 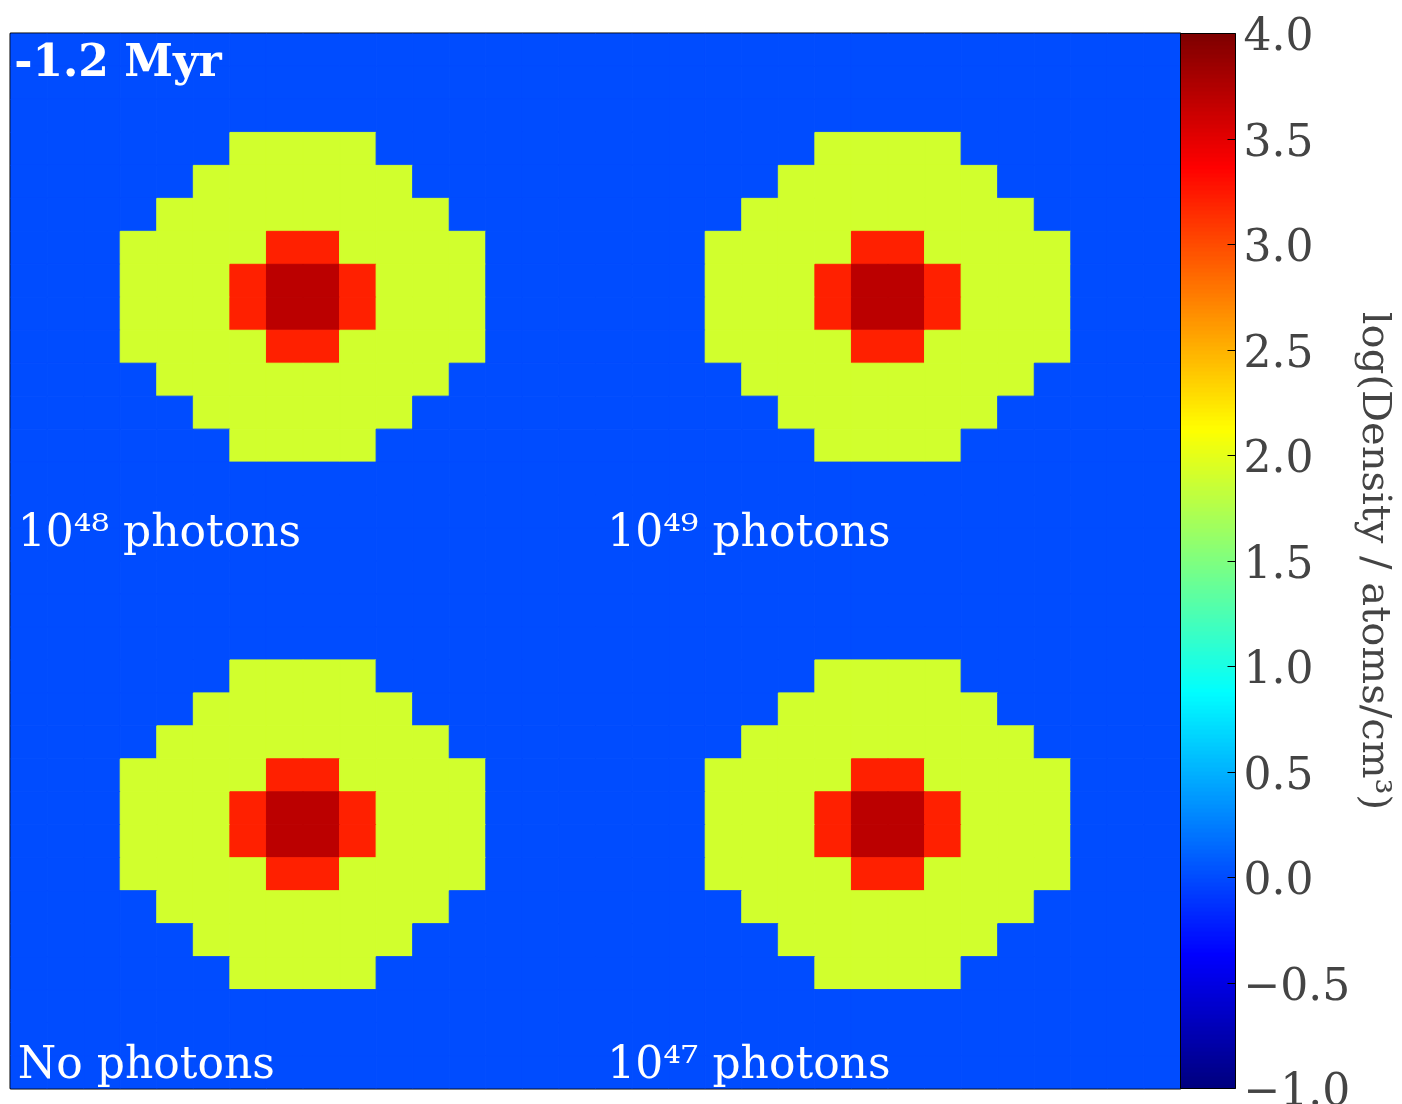 What do you see at coordinates (146, 1062) in the screenshot?
I see `annotation: No photons` at bounding box center [146, 1062].